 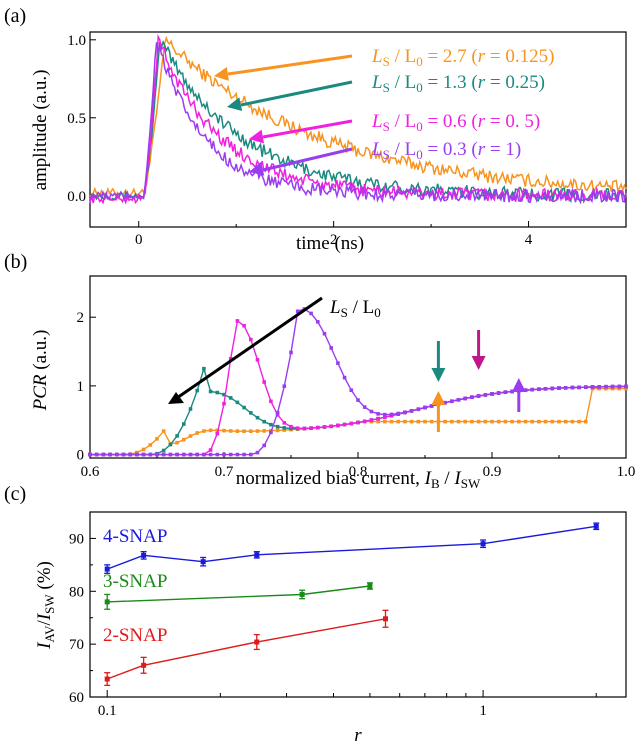 What do you see at coordinates (334, 240) in the screenshot?
I see `panel-a-xtick-label: 2` at bounding box center [334, 240].